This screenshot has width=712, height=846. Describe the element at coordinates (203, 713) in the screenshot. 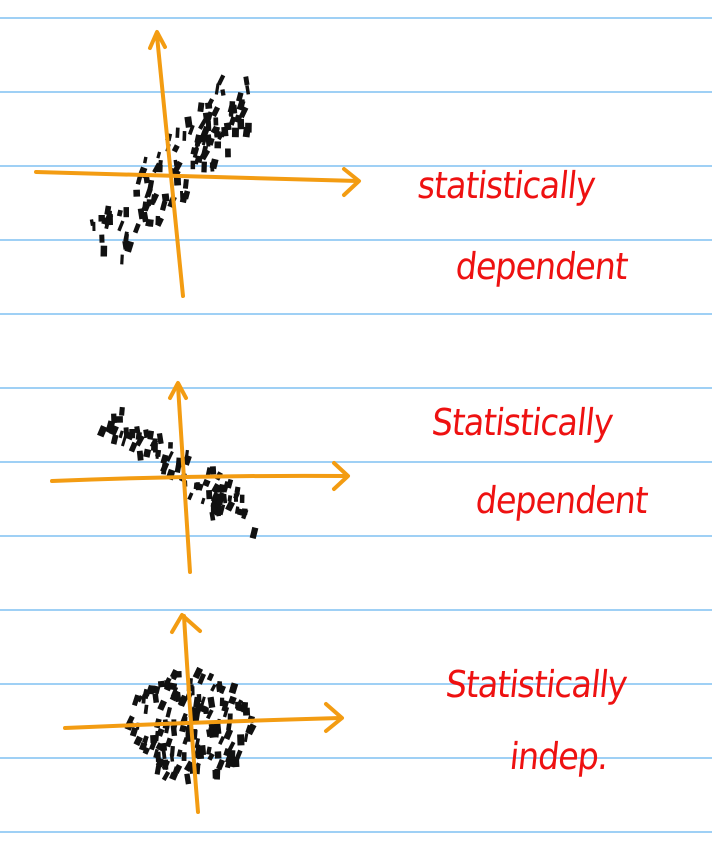

I see `panel-3-diagram` at that location.